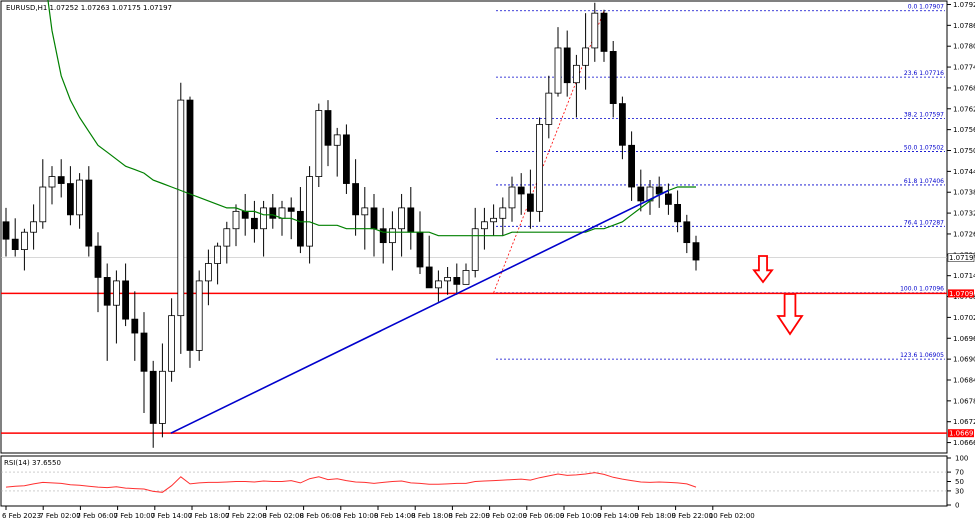 The height and width of the screenshot is (522, 975). Describe the element at coordinates (964, 276) in the screenshot. I see `price-tick-label: 1.07145` at that location.